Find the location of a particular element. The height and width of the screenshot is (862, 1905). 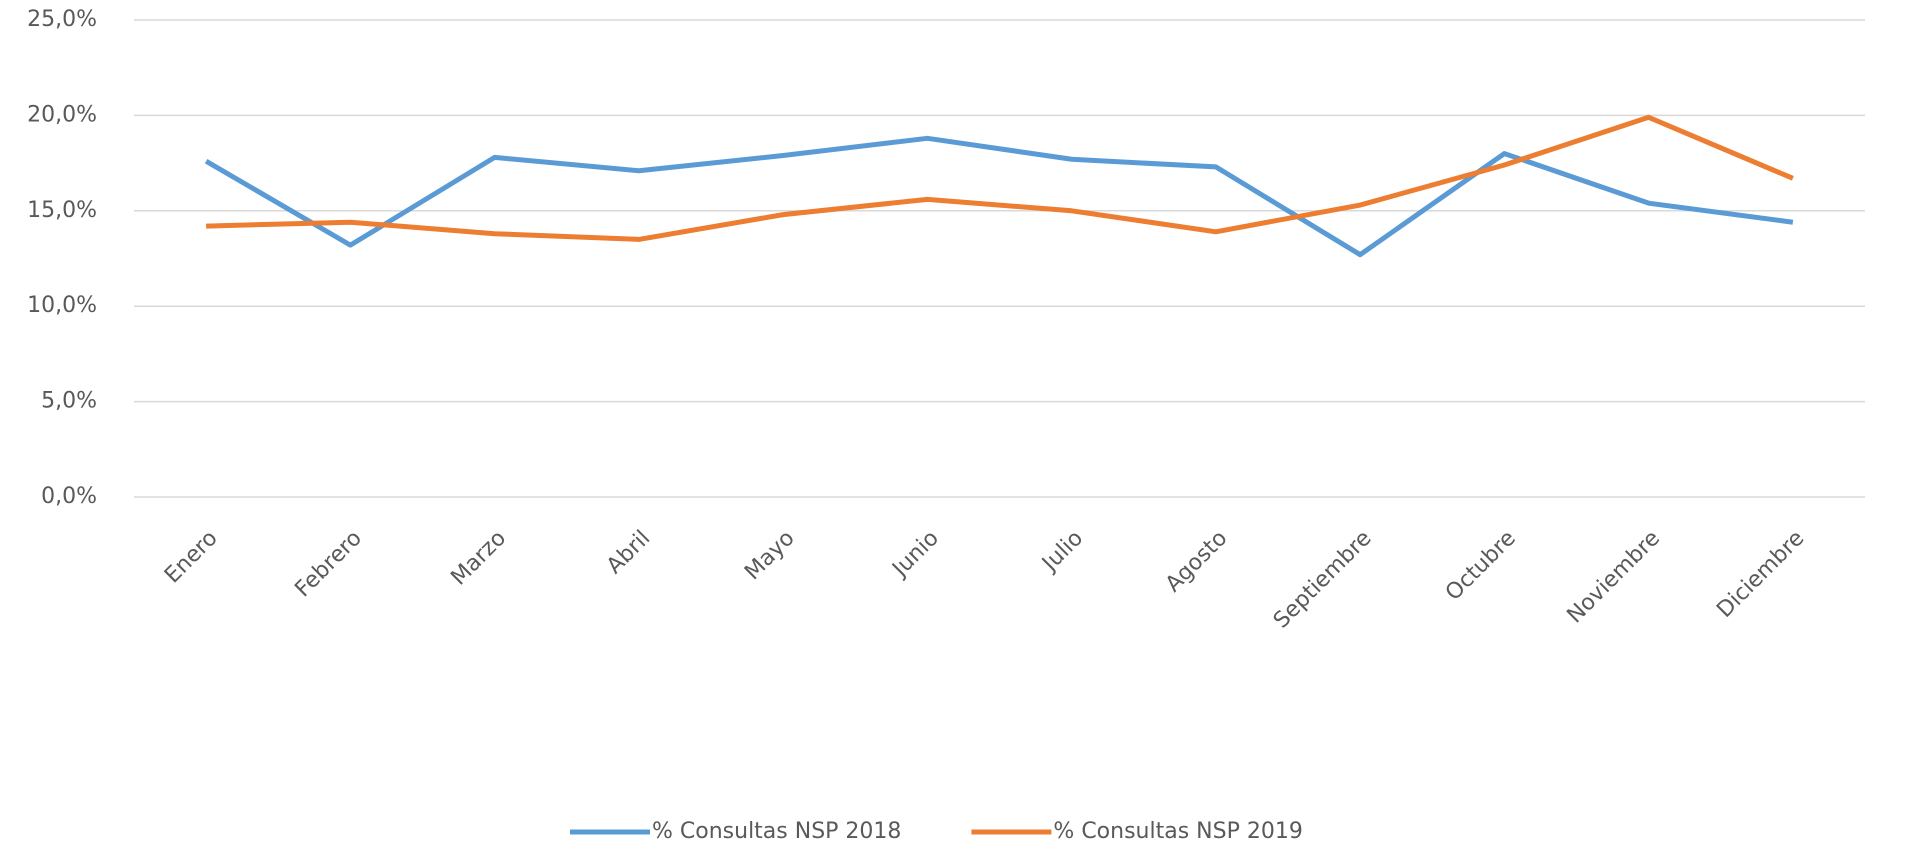

y-tick-label: 10,0% is located at coordinates (62, 305).